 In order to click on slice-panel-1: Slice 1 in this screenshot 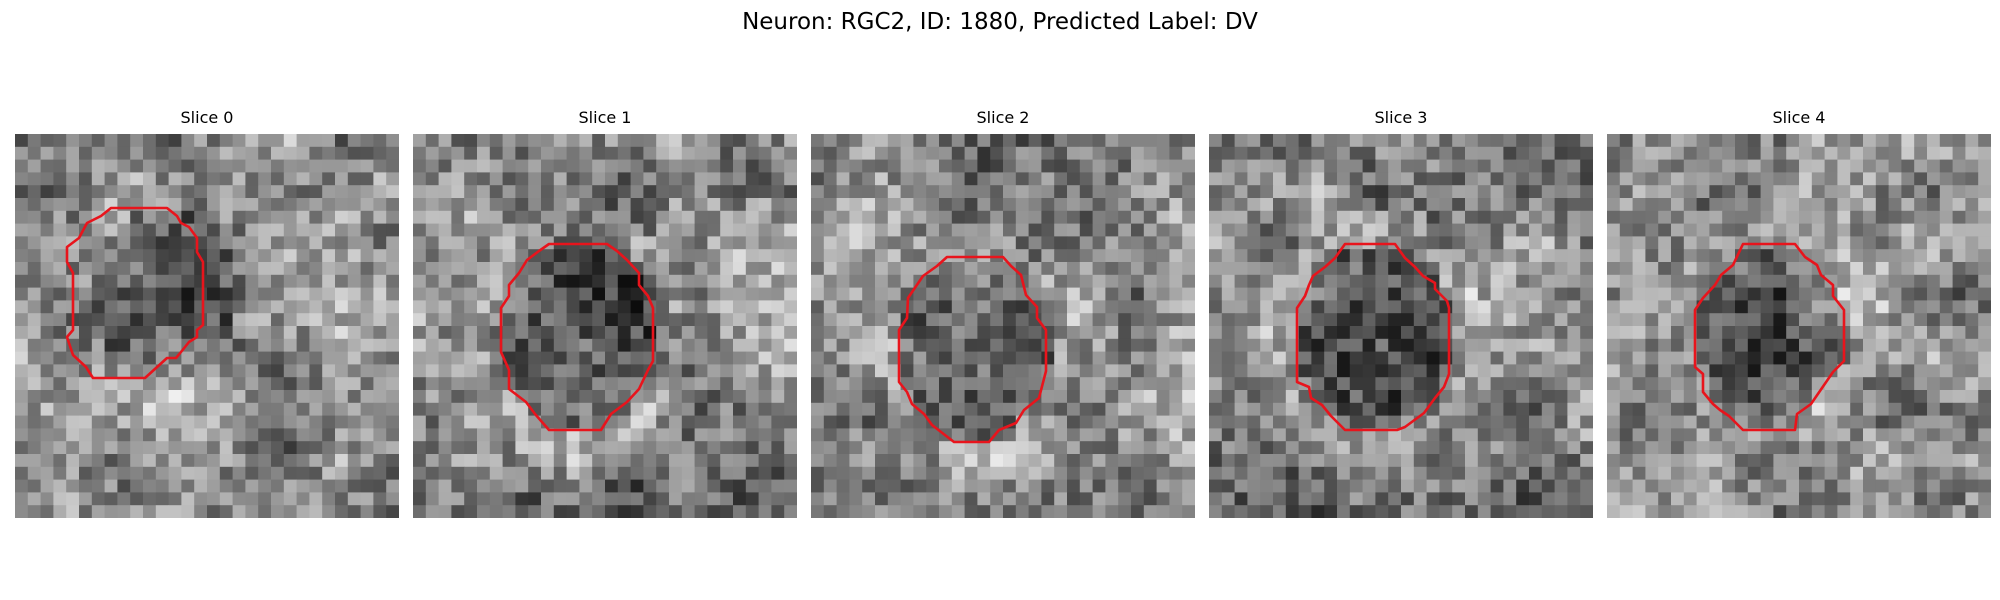, I will do `click(605, 313)`.